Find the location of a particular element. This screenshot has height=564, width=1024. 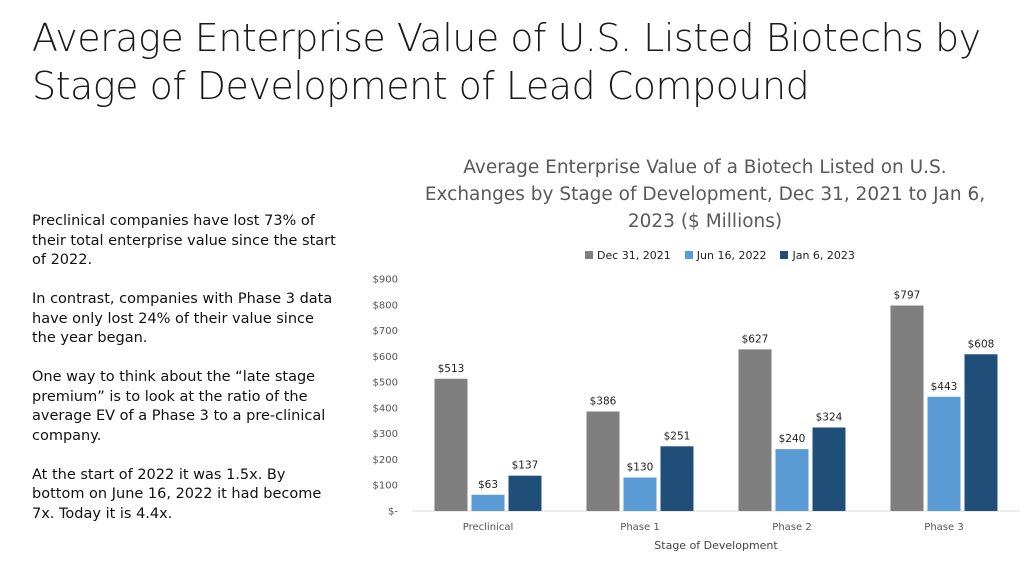

legend-label: Jan 6, 2023 is located at coordinates (823, 255).